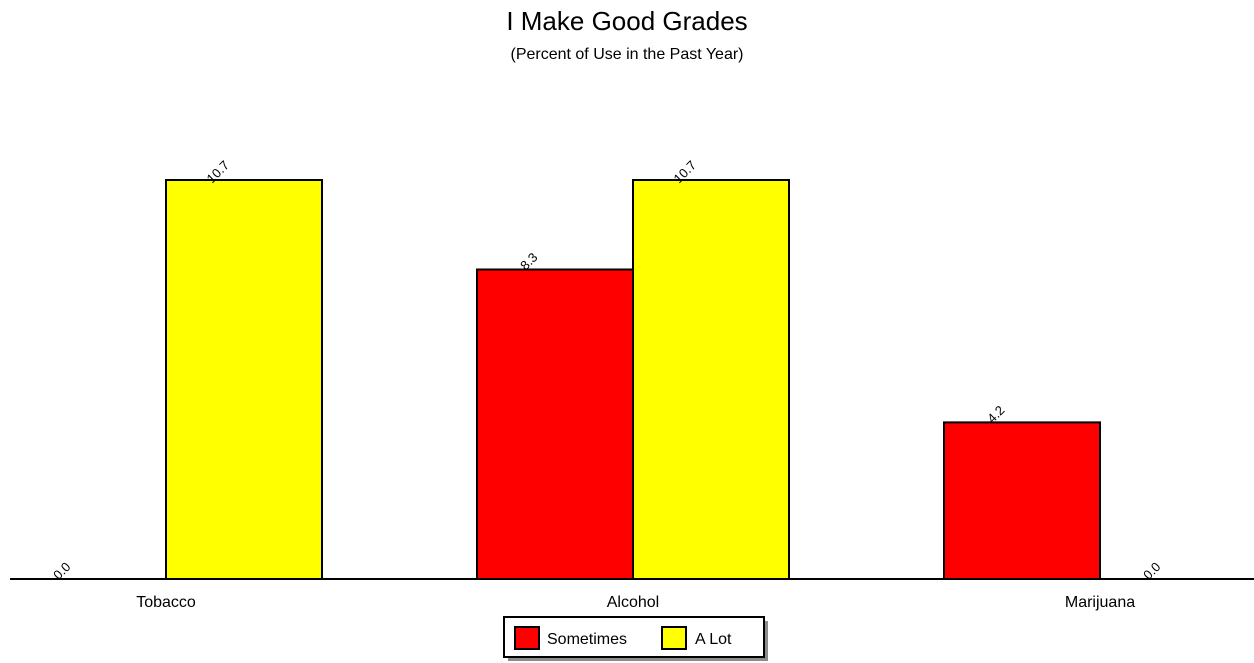 The height and width of the screenshot is (663, 1254). Describe the element at coordinates (1100, 602) in the screenshot. I see `category-label-marijuana: Marijuana` at that location.